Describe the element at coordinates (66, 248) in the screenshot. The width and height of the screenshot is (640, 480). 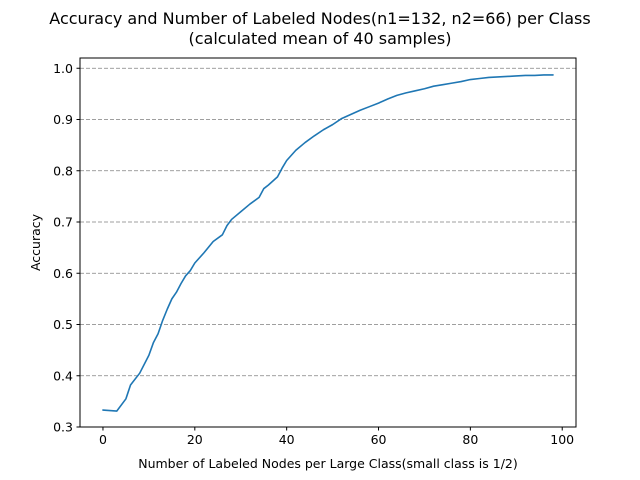
I see `y-axis: 0.3 0.4 0.5 0.6 0.7 0.8 0.9 1.0` at that location.